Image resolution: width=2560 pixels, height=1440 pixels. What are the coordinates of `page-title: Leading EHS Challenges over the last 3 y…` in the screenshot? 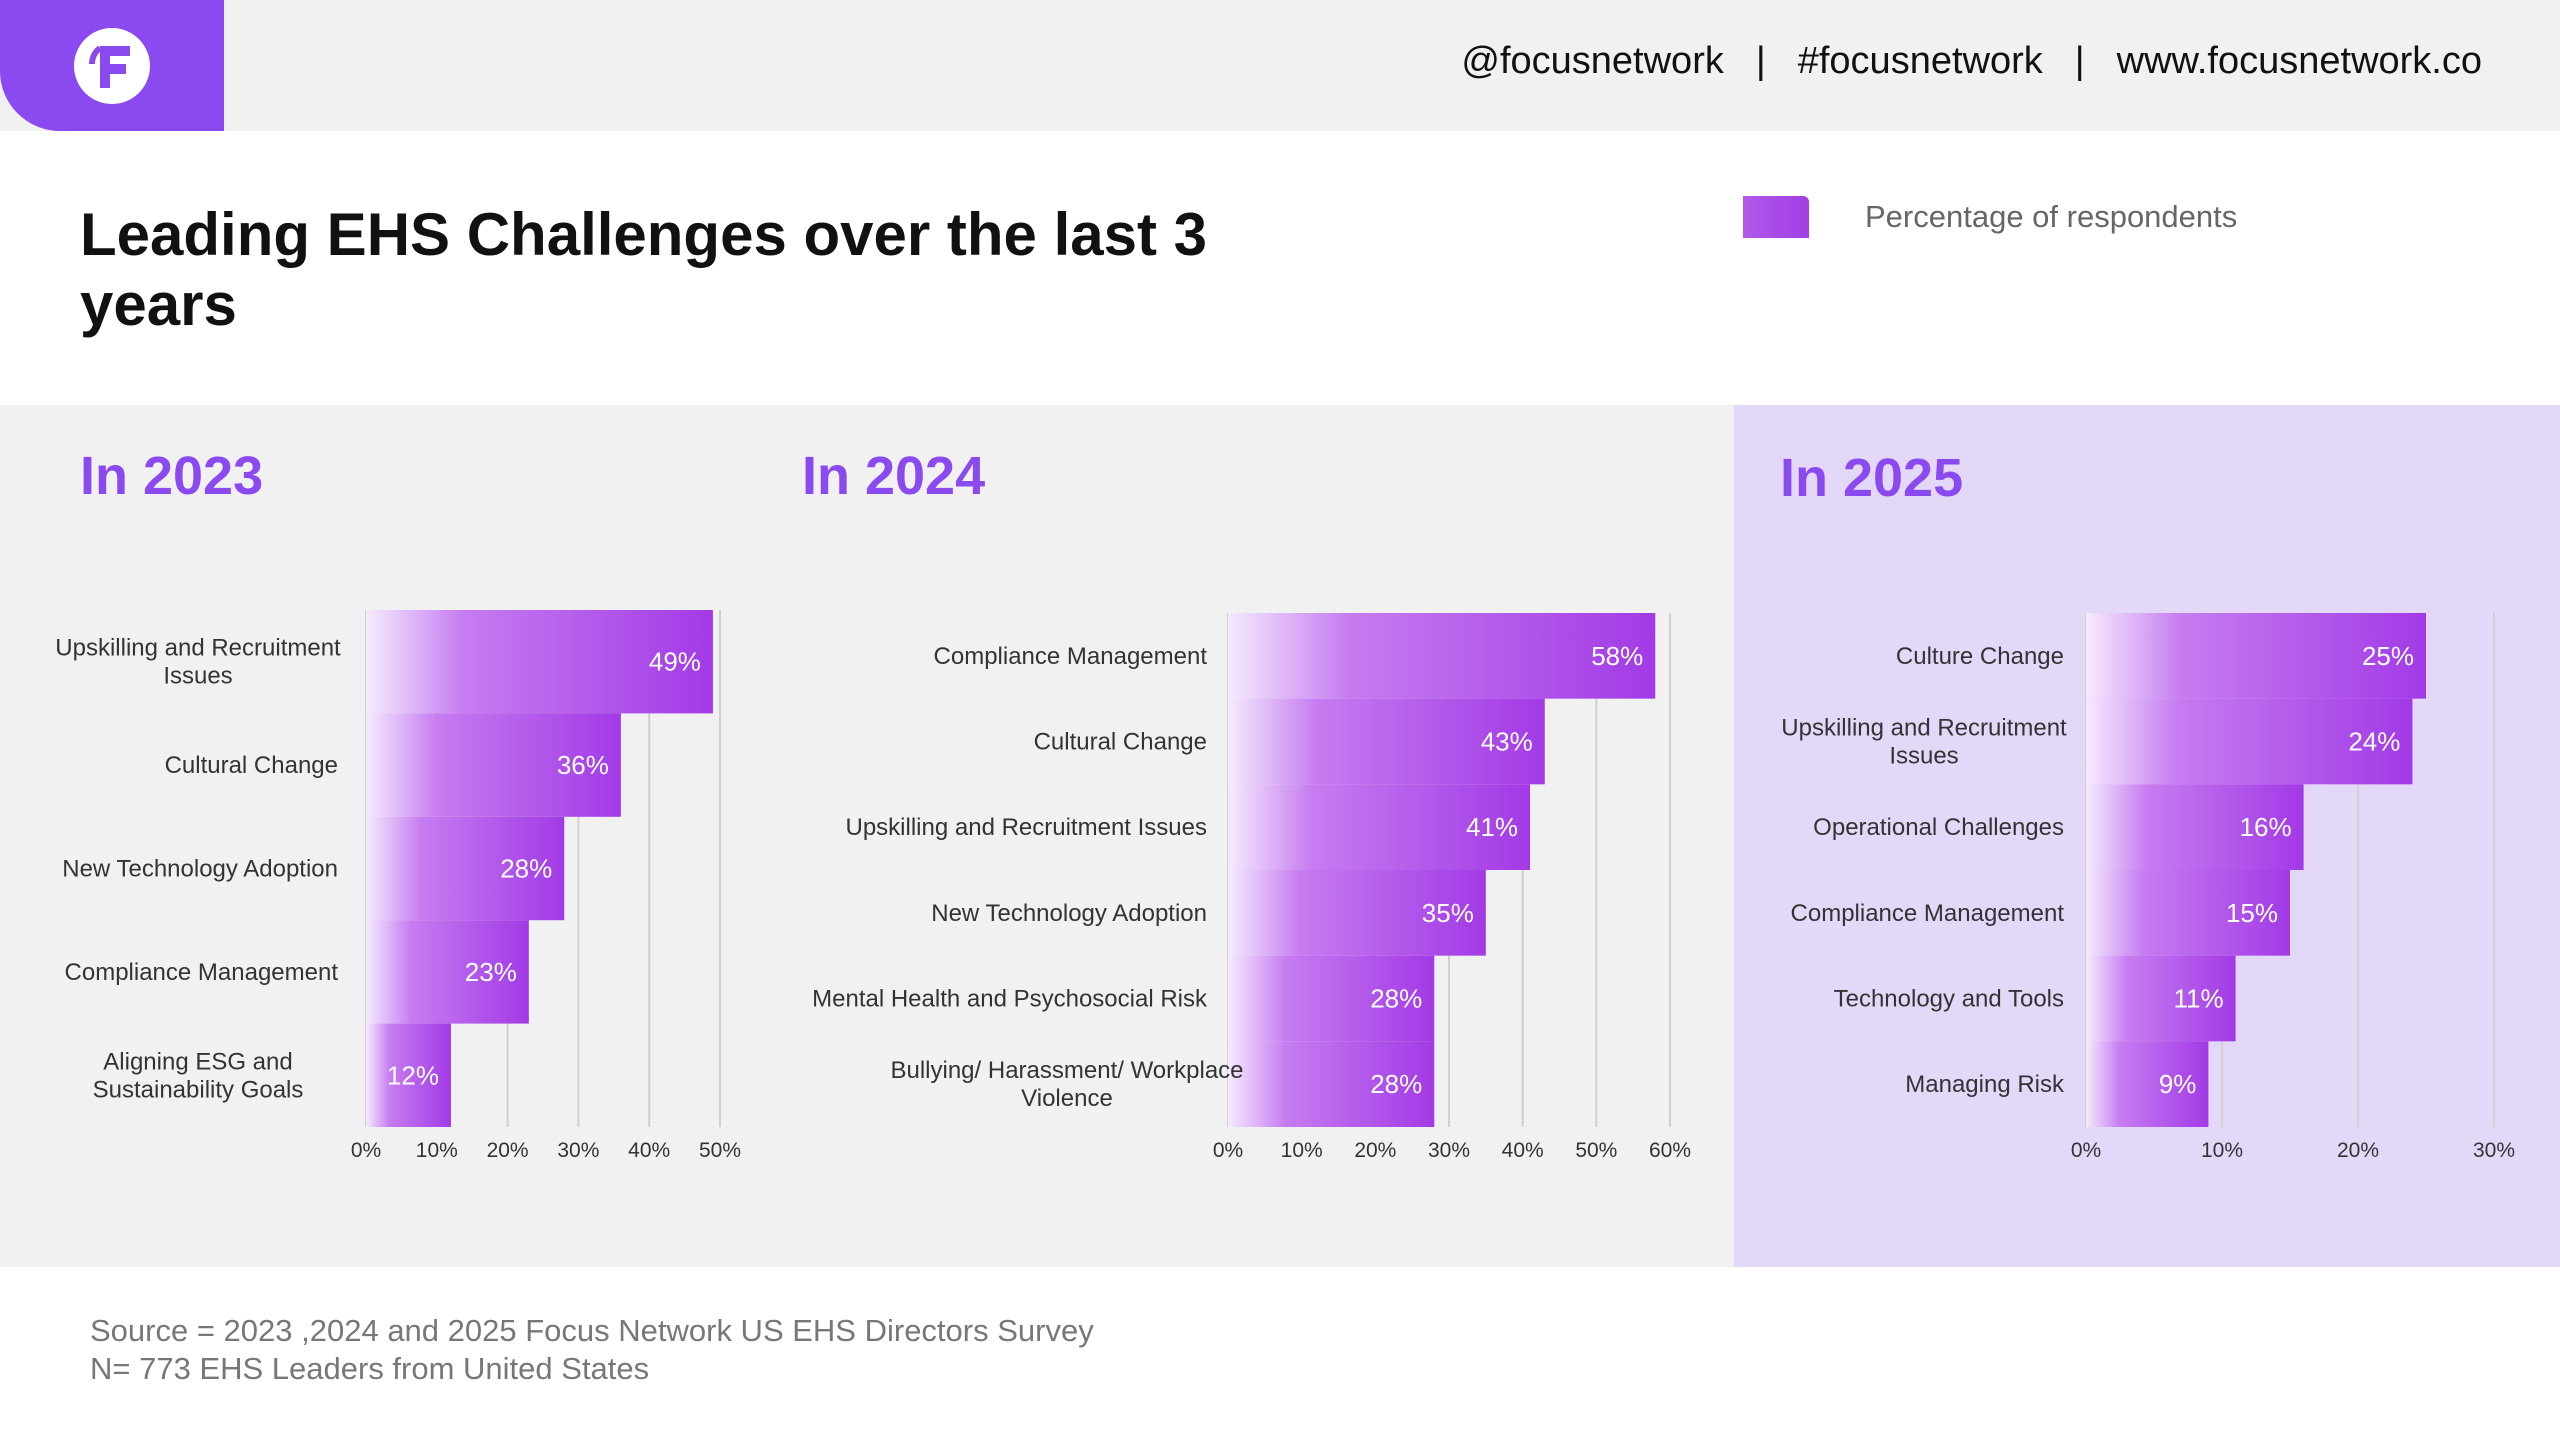 It's located at (643, 269).